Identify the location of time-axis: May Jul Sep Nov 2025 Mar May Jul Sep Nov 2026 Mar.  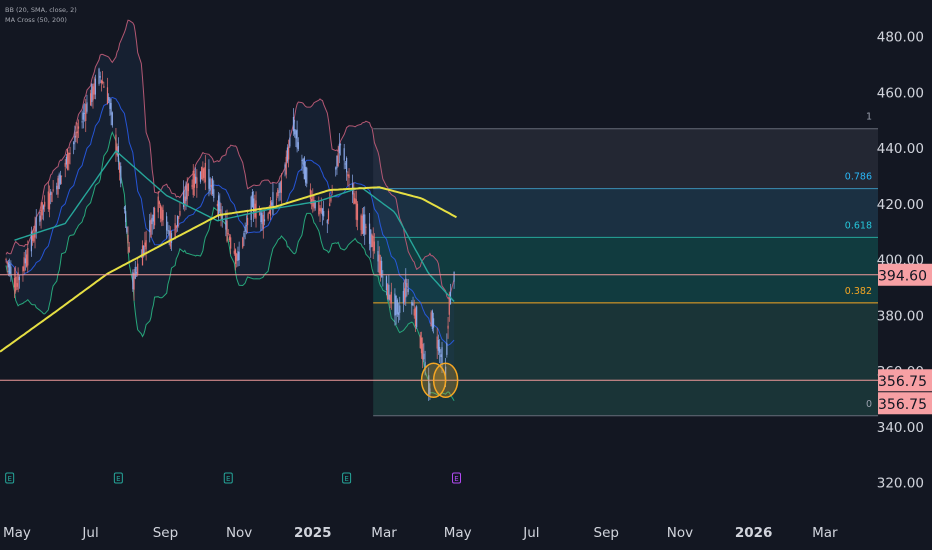
(420, 533).